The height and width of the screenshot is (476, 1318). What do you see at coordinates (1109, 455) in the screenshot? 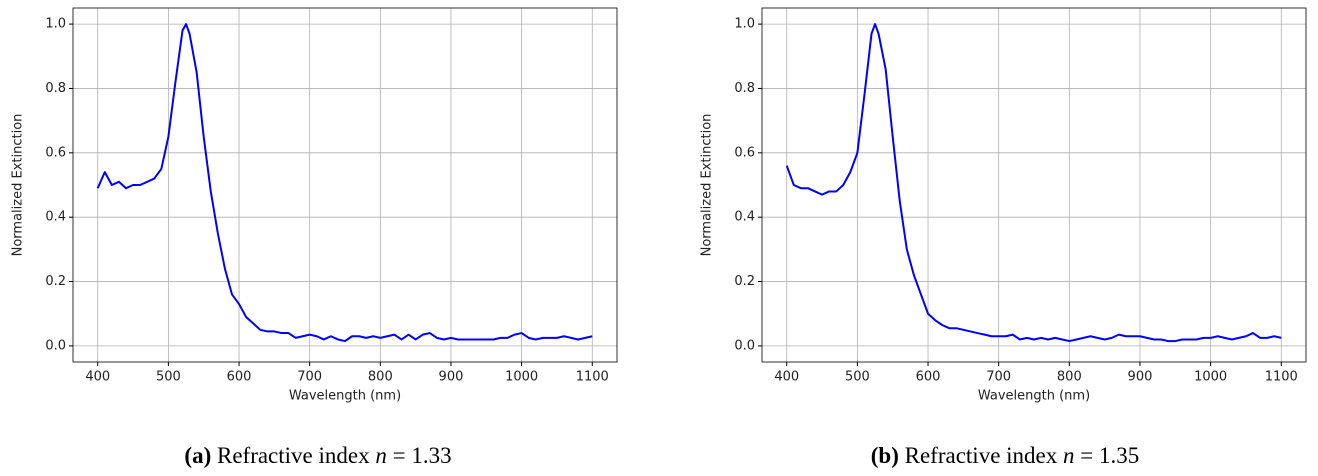
I see `caption-value: = 1.35` at bounding box center [1109, 455].